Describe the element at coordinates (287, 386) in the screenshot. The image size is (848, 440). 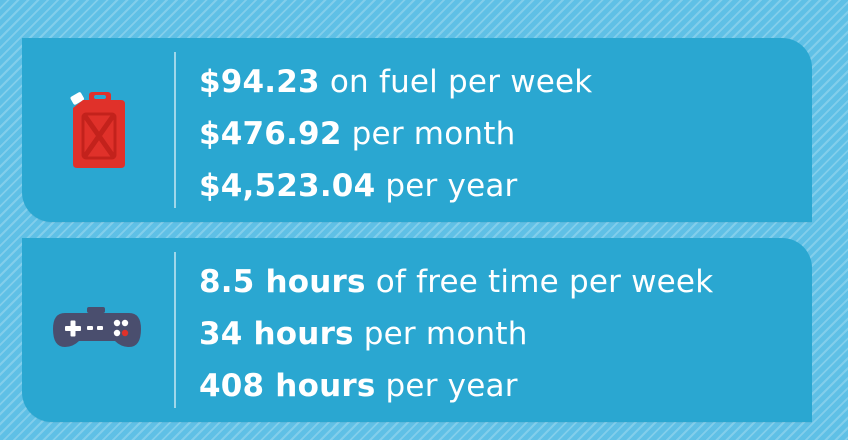
I see `time-yearly-value: 408 hours` at that location.